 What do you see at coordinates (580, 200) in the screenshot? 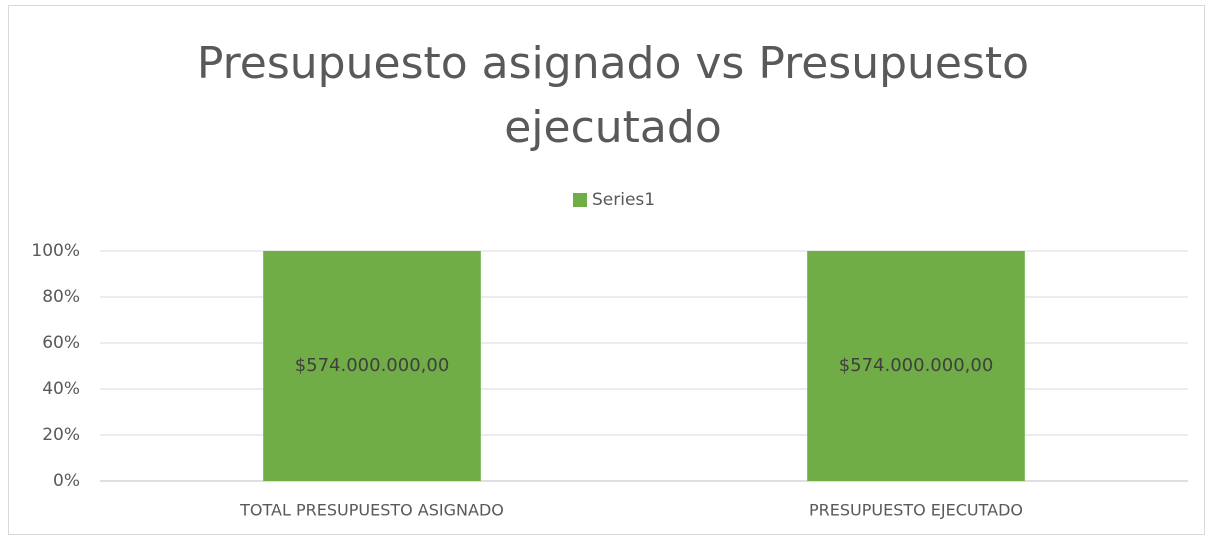
I see `legend-swatch` at bounding box center [580, 200].